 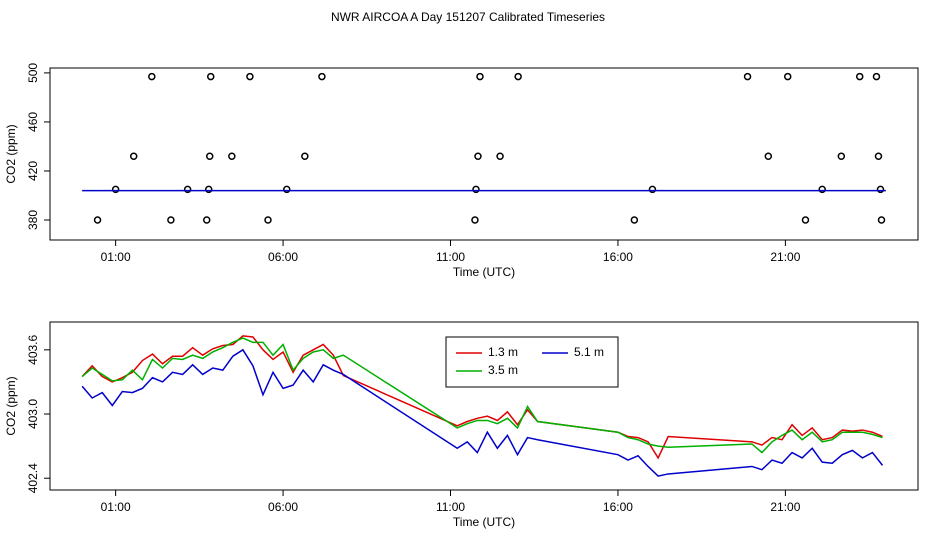 What do you see at coordinates (503, 352) in the screenshot?
I see `legend-label: 1.3 m` at bounding box center [503, 352].